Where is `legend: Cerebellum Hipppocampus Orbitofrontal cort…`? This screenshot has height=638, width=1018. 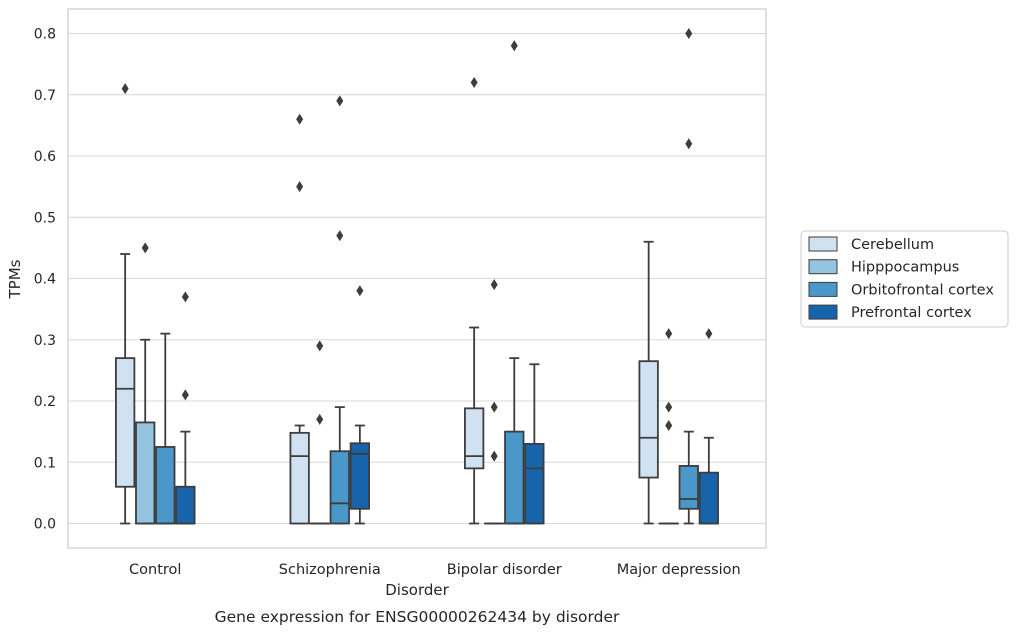
legend: Cerebellum Hipppocampus Orbitofrontal cort… is located at coordinates (904, 279).